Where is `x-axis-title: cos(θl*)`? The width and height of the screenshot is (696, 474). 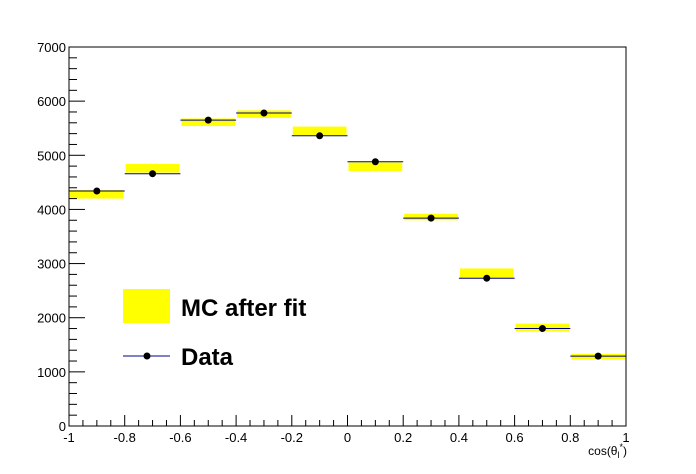 x-axis-title: cos(θl*) is located at coordinates (607, 451).